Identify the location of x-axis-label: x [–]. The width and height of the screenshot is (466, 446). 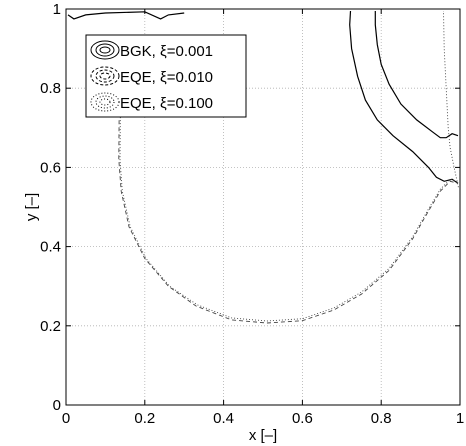
(263, 435).